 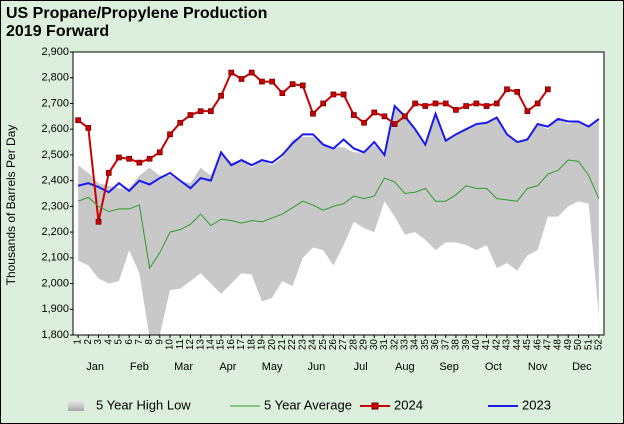 What do you see at coordinates (221, 345) in the screenshot?
I see `x-tick-label: 15` at bounding box center [221, 345].